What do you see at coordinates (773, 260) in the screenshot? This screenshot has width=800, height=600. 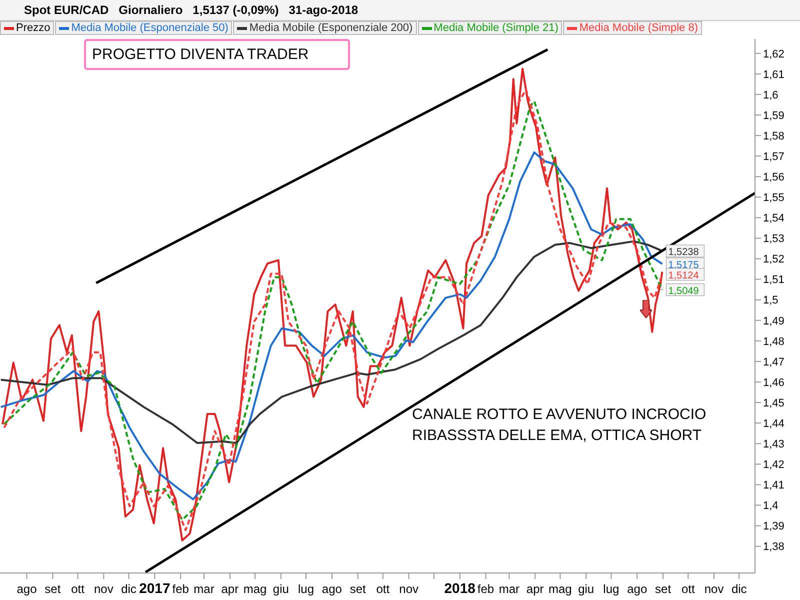 I see `y-tick-label: 1,52` at bounding box center [773, 260].